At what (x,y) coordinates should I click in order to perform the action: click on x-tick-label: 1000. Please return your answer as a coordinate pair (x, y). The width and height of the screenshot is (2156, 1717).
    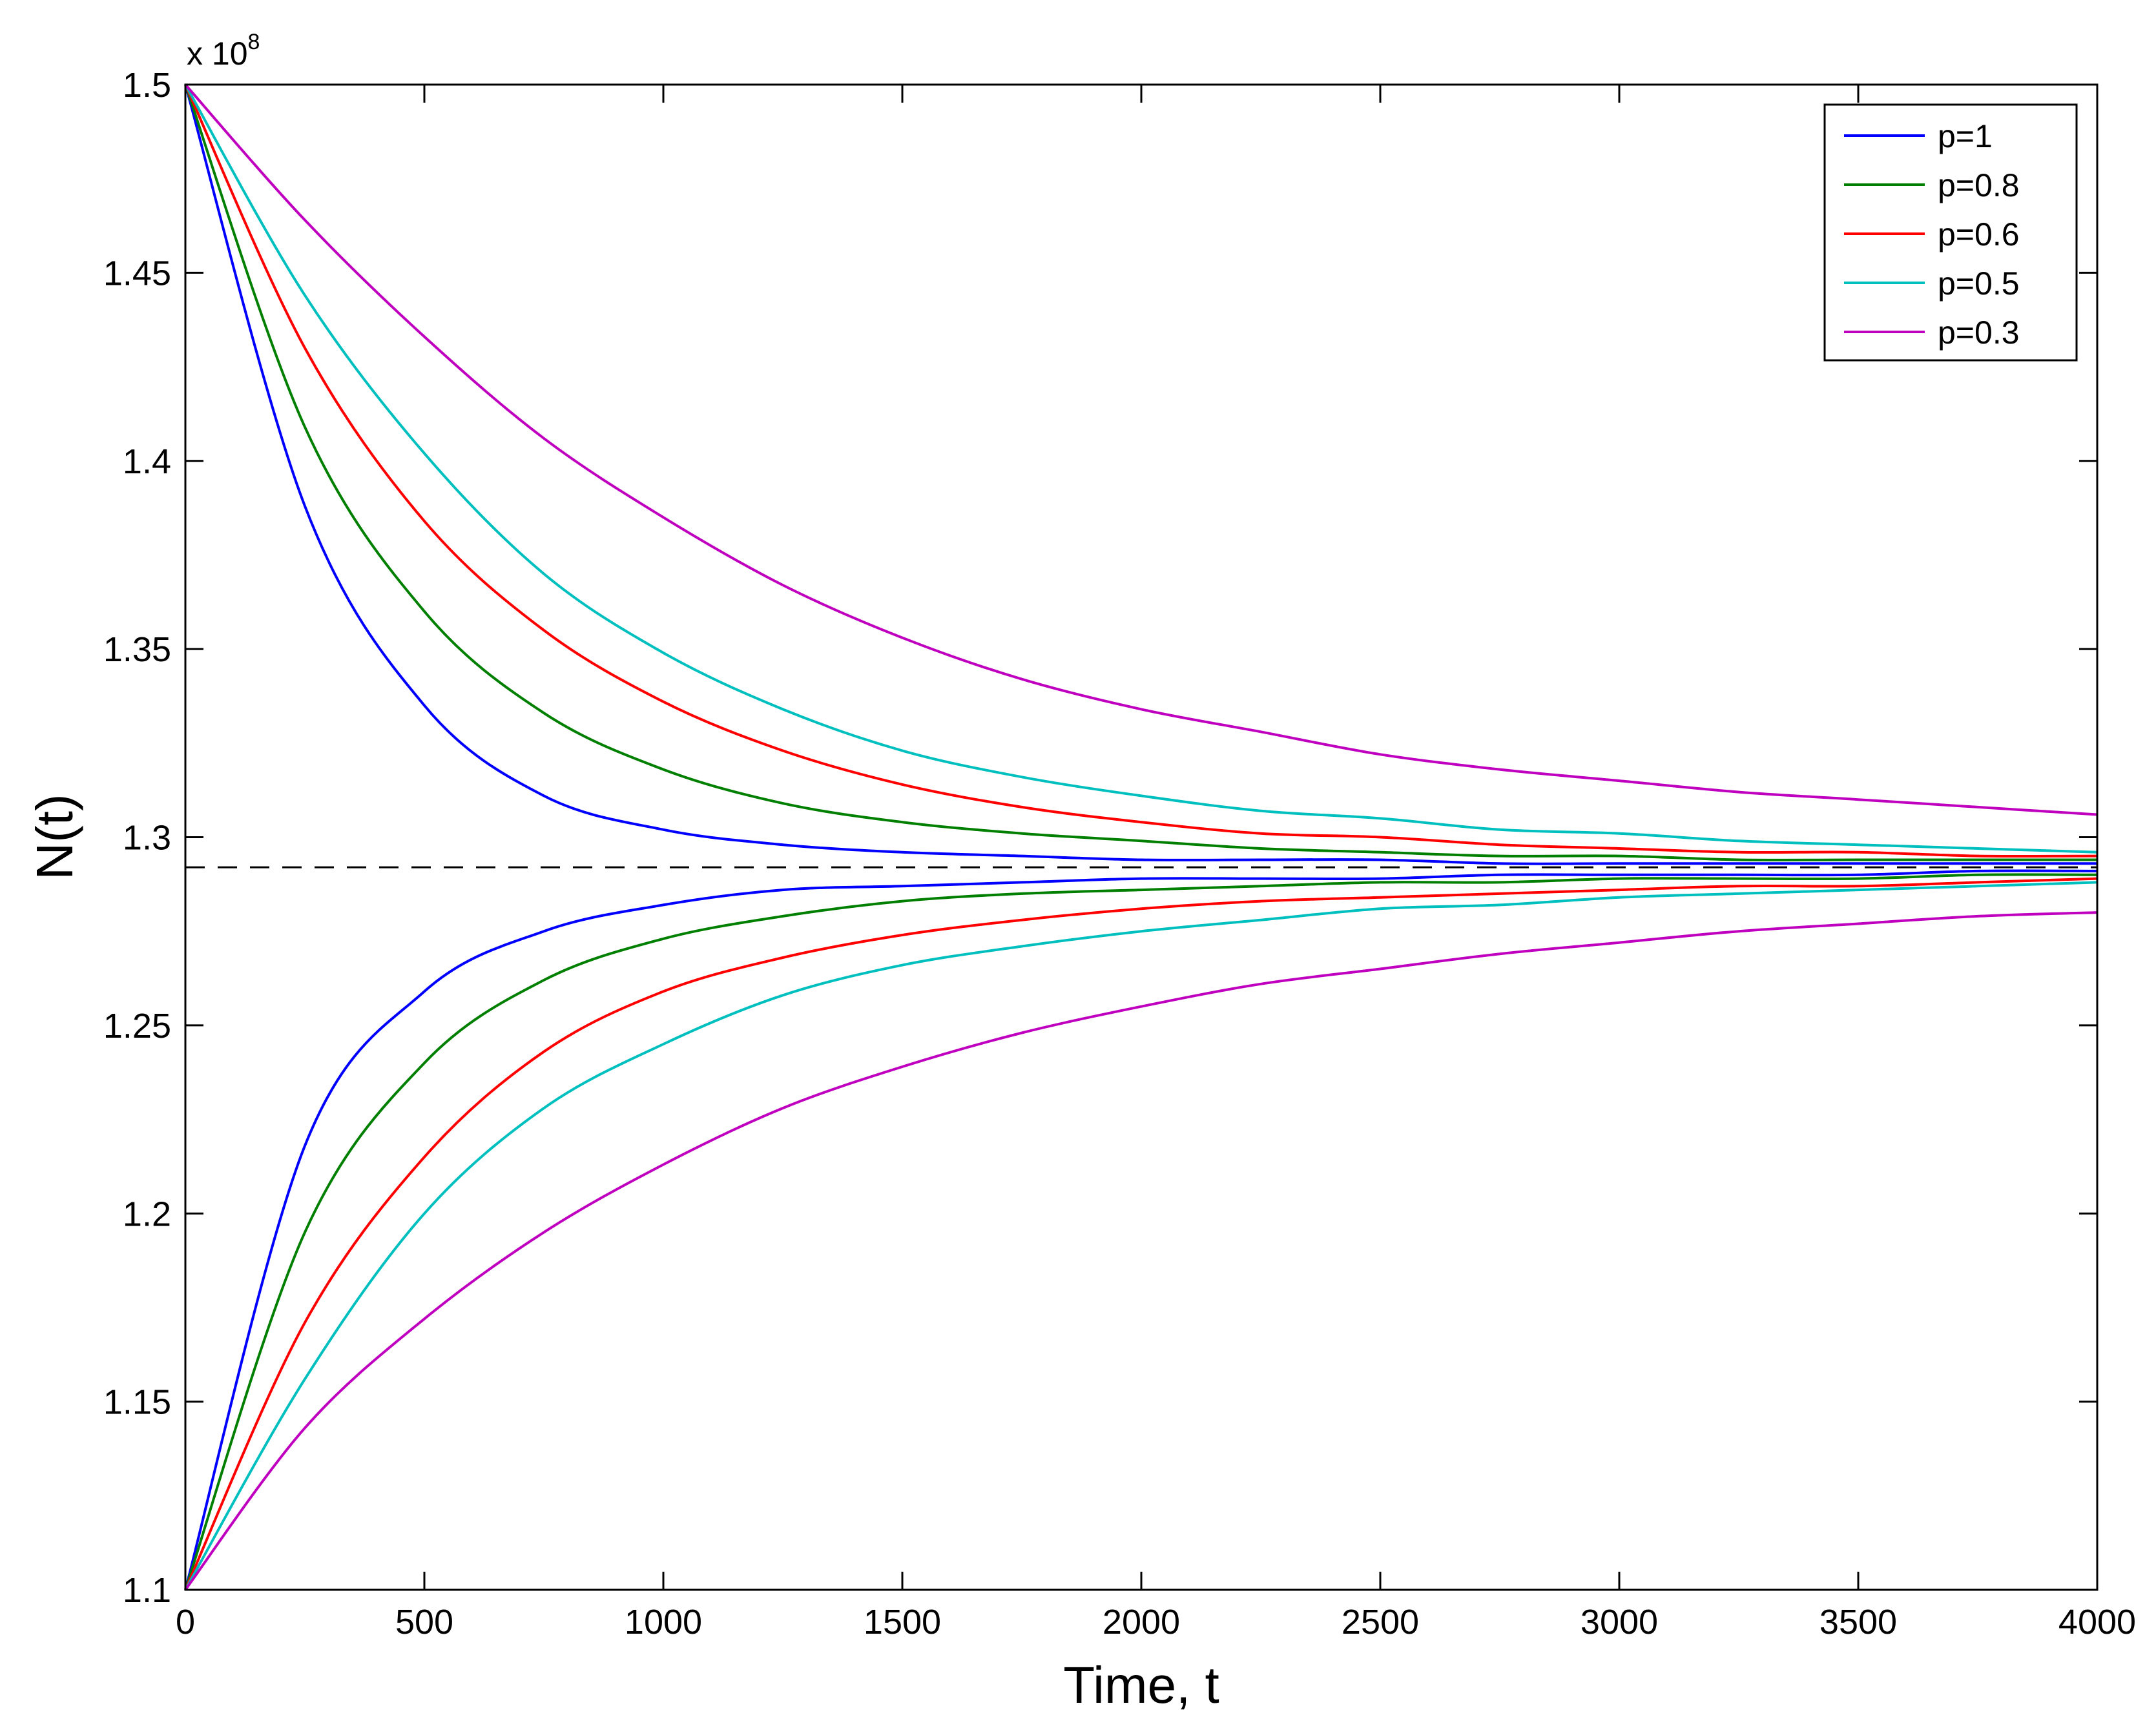
    Looking at the image, I should click on (663, 1622).